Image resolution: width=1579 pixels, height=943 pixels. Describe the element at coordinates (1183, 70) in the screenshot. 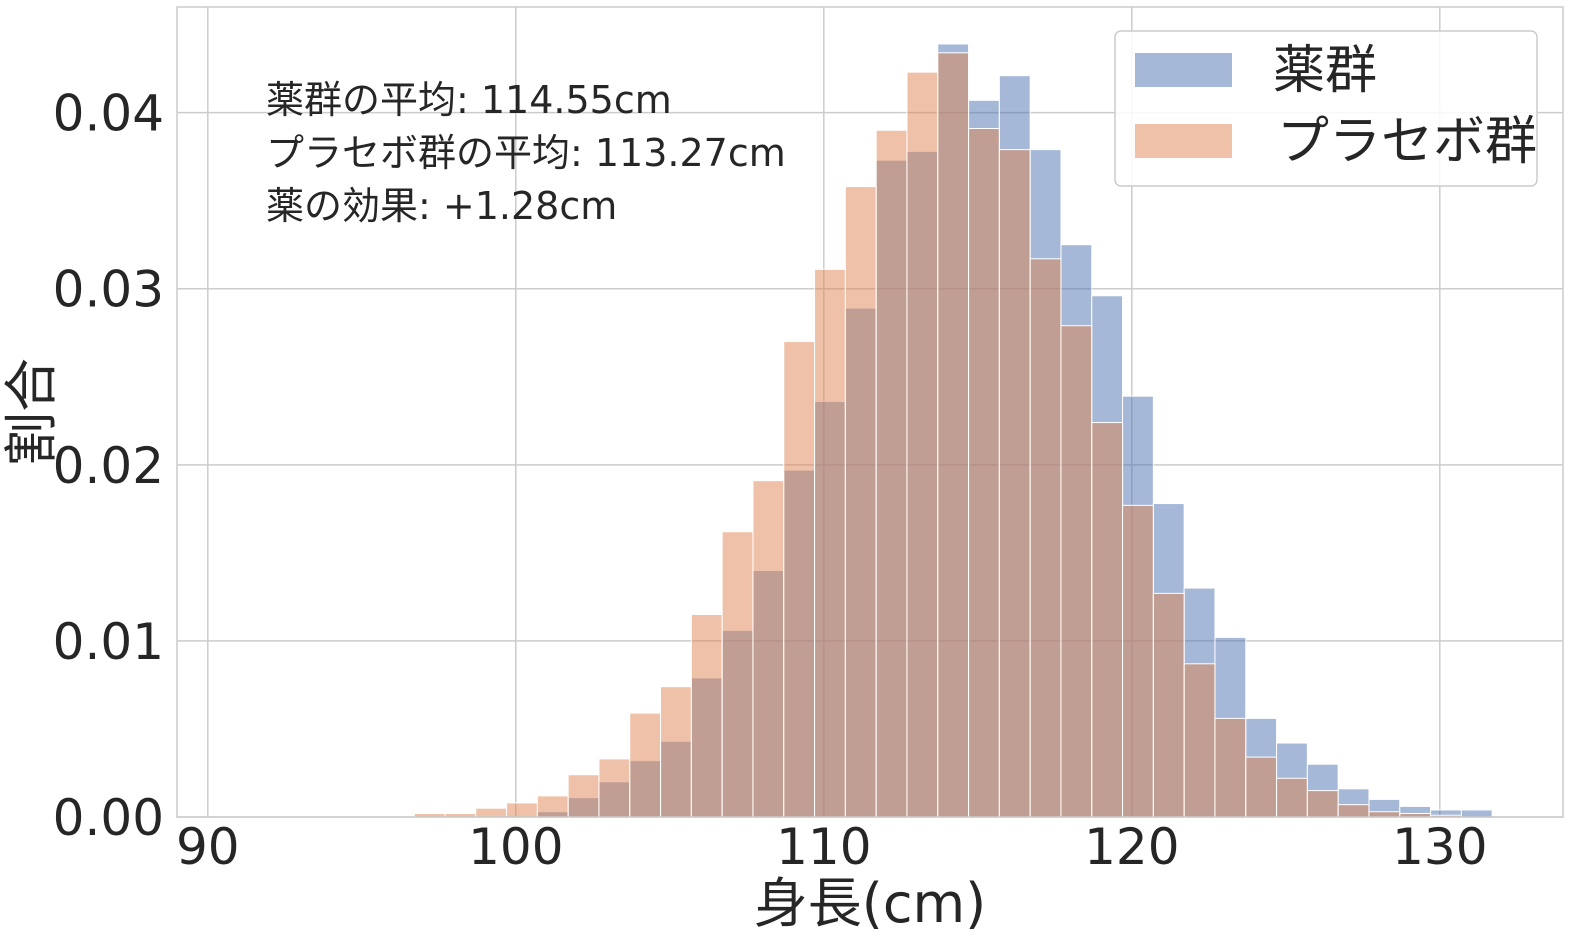

I see `legend-swatch-drug` at that location.